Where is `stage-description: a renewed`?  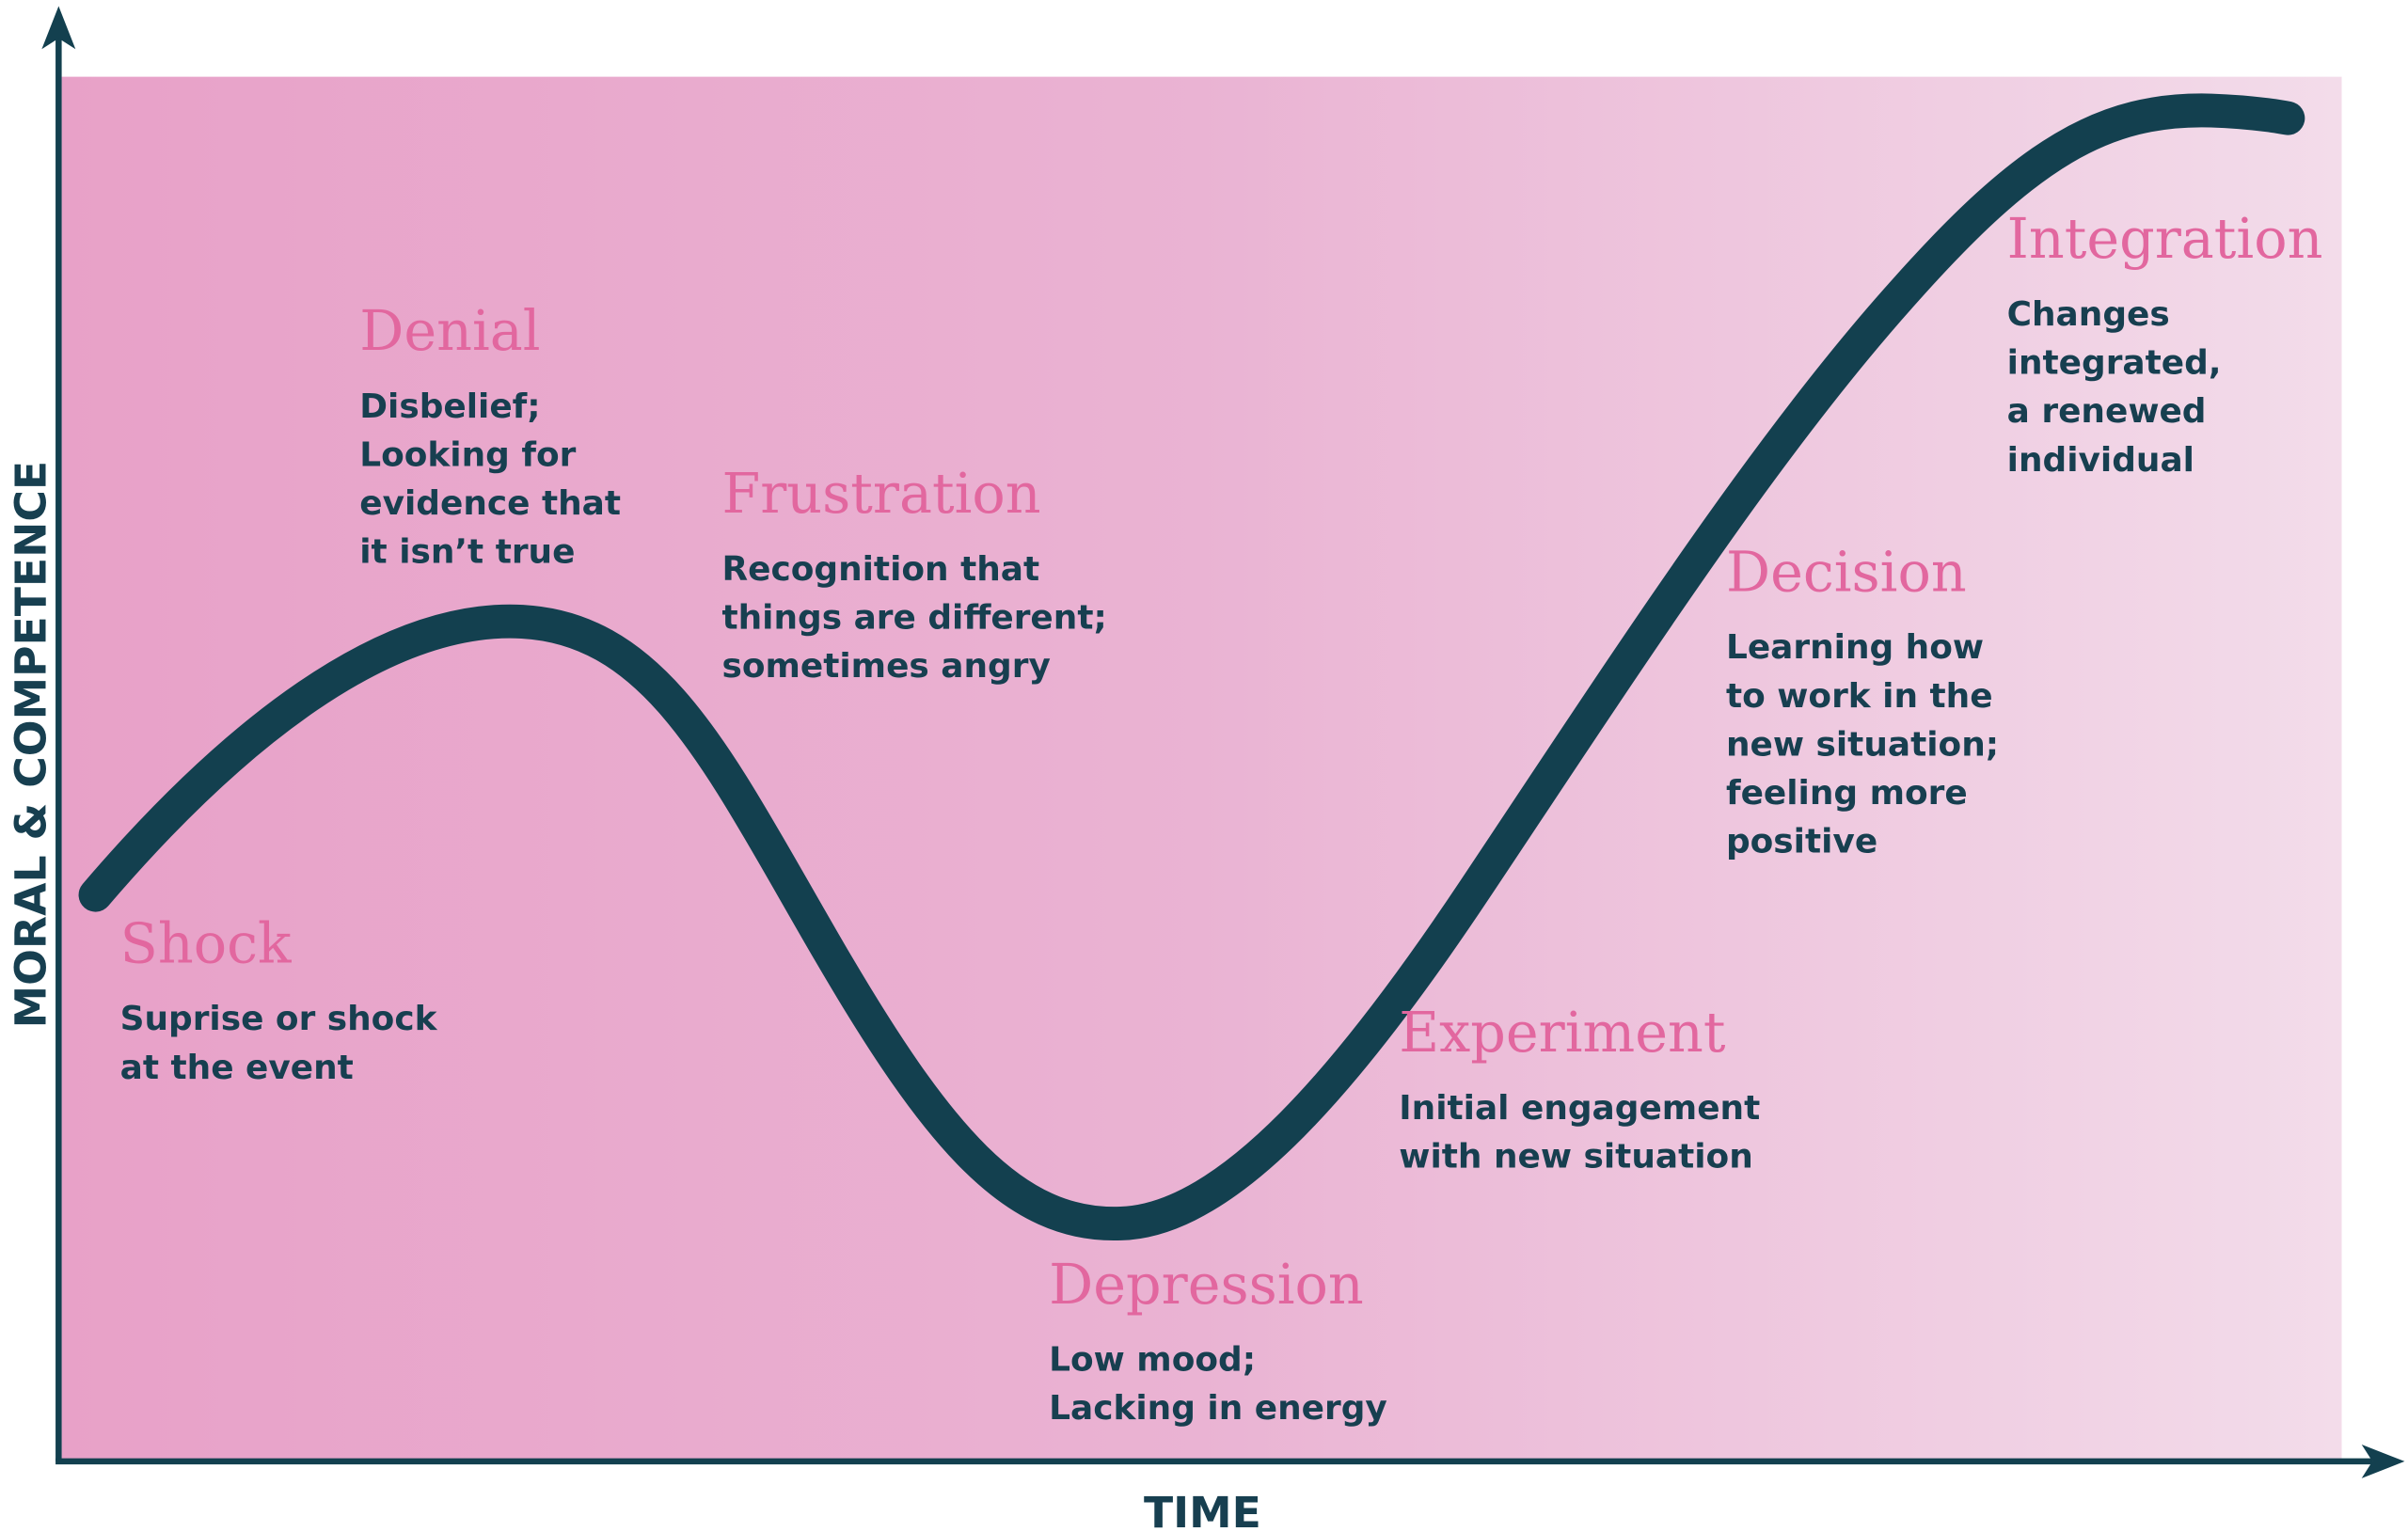 stage-description: a renewed is located at coordinates (2107, 412).